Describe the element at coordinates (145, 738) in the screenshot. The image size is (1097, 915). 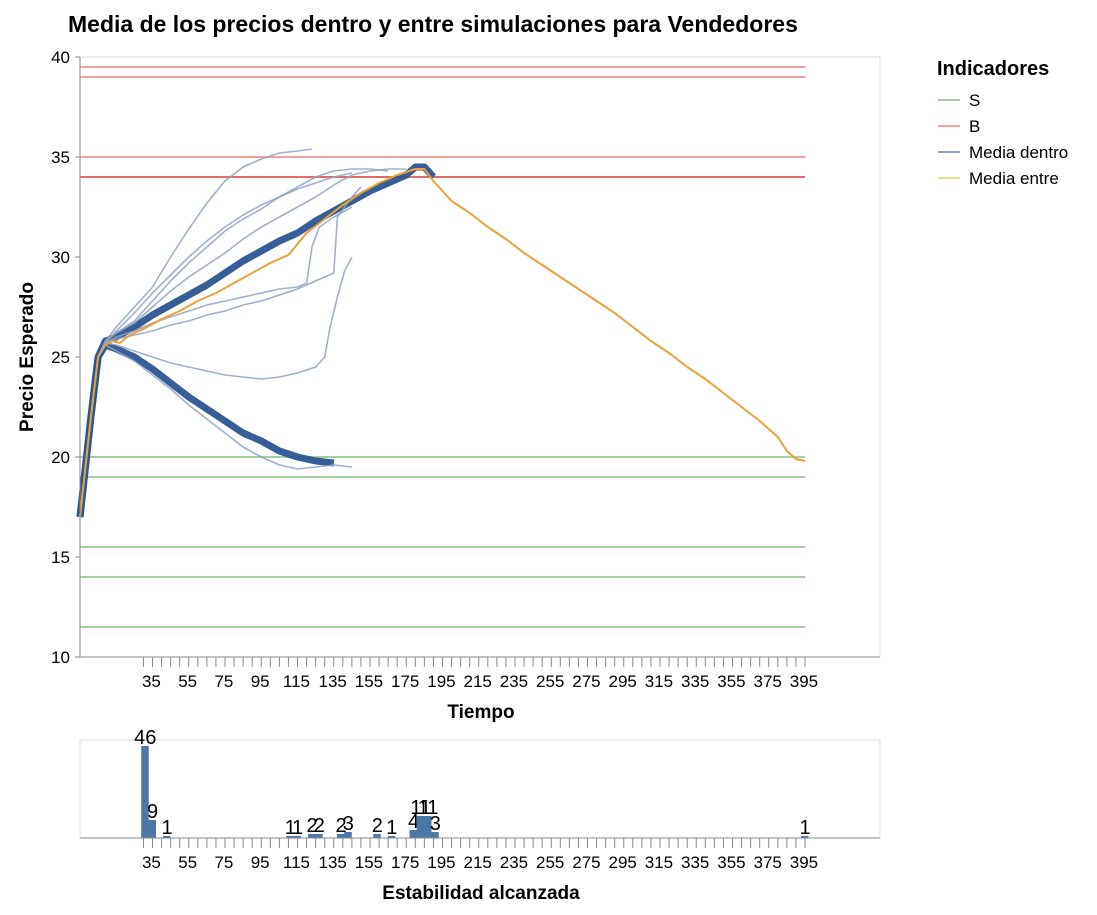
I see `histogram-bar-label: 46` at that location.